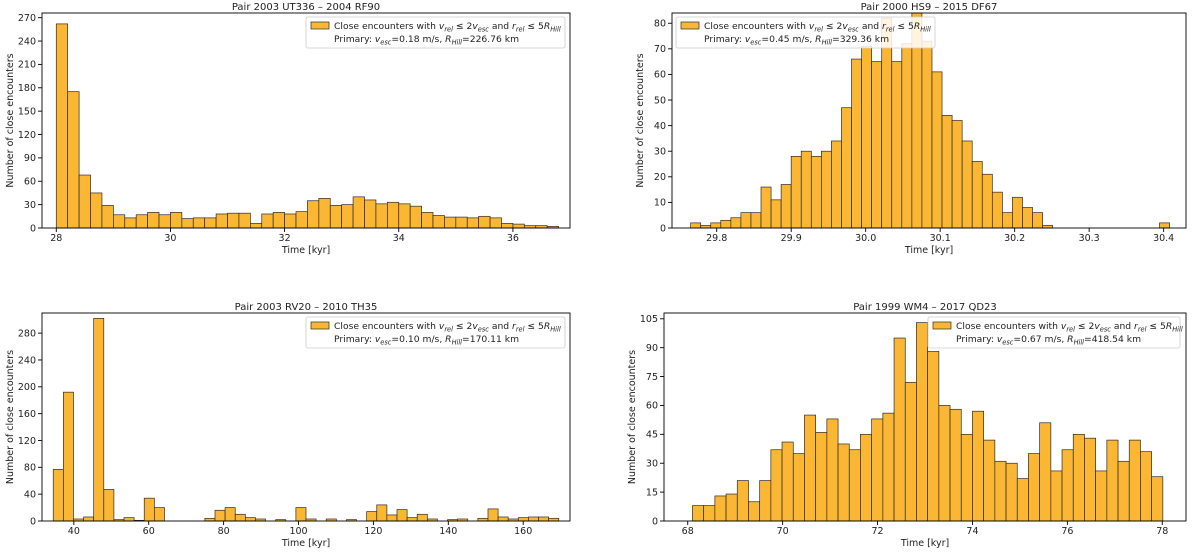  What do you see at coordinates (652, 377) in the screenshot?
I see `y-tick-label: 75` at bounding box center [652, 377].